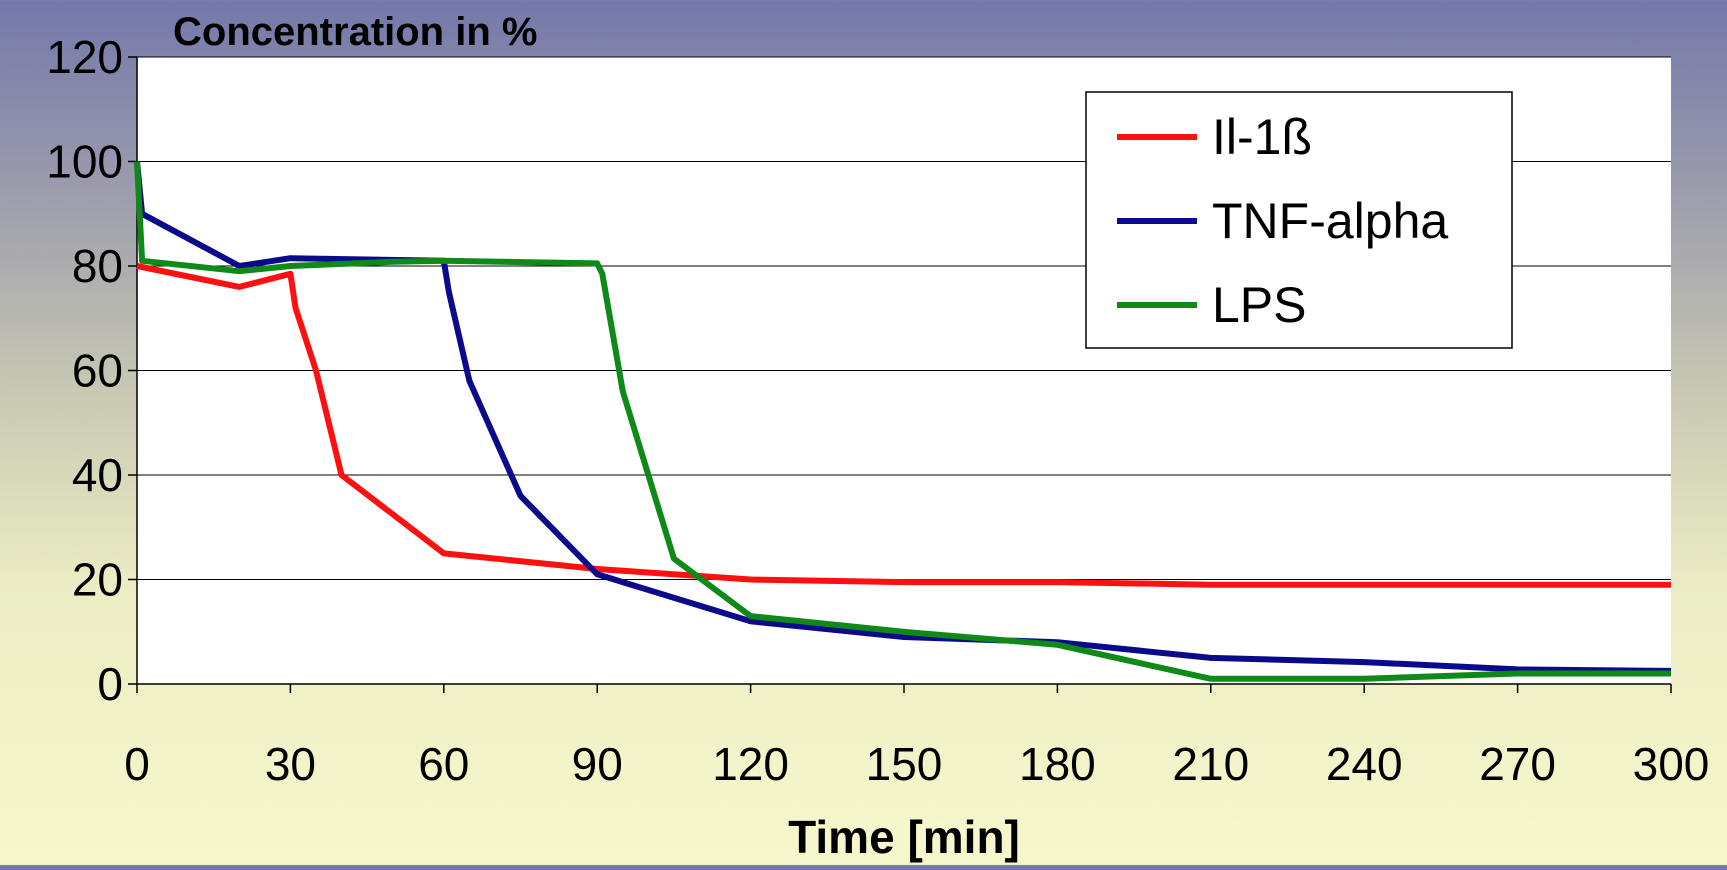 This screenshot has width=1727, height=870. I want to click on x-tick-label: 300, so click(1671, 764).